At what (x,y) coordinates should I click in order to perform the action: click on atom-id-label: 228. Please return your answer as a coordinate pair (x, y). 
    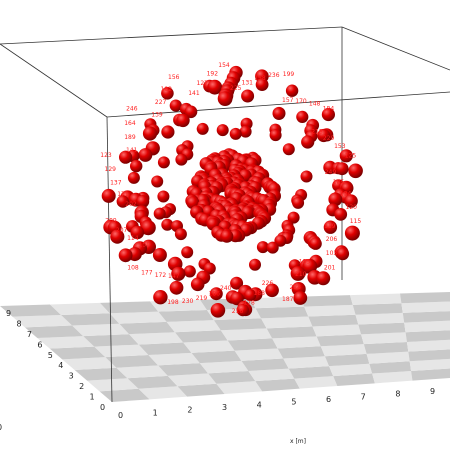
    Looking at the image, I should click on (296, 287).